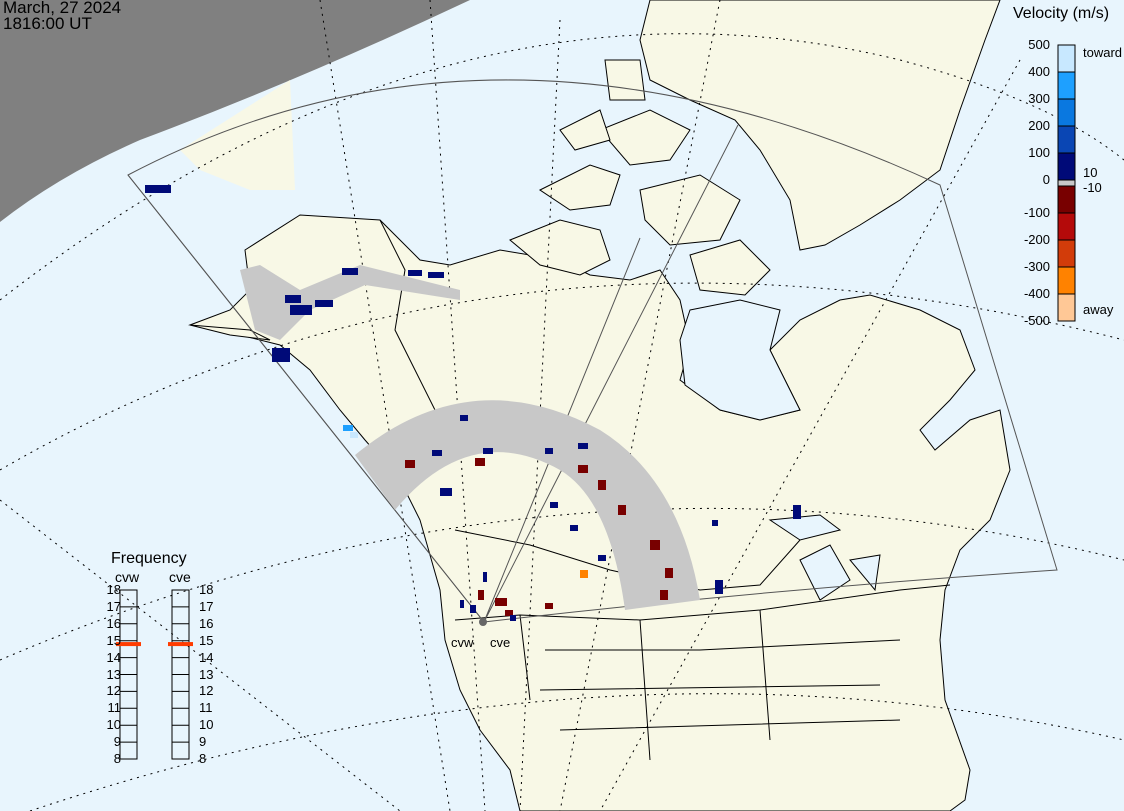 This screenshot has width=1124, height=811. What do you see at coordinates (206, 708) in the screenshot?
I see `frequency-tick-label: 11` at bounding box center [206, 708].